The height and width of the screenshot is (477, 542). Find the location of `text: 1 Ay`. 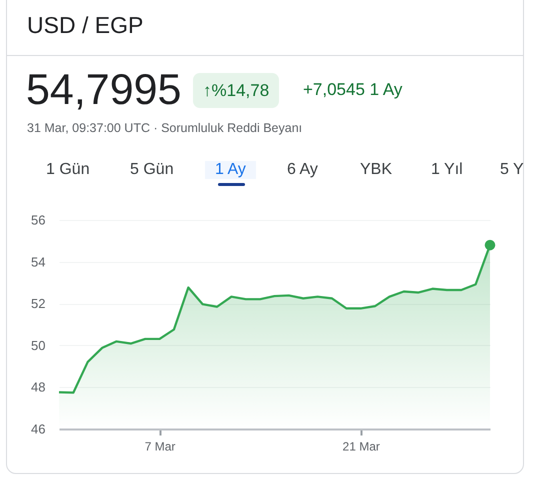

text: 1 Ay is located at coordinates (230, 170).